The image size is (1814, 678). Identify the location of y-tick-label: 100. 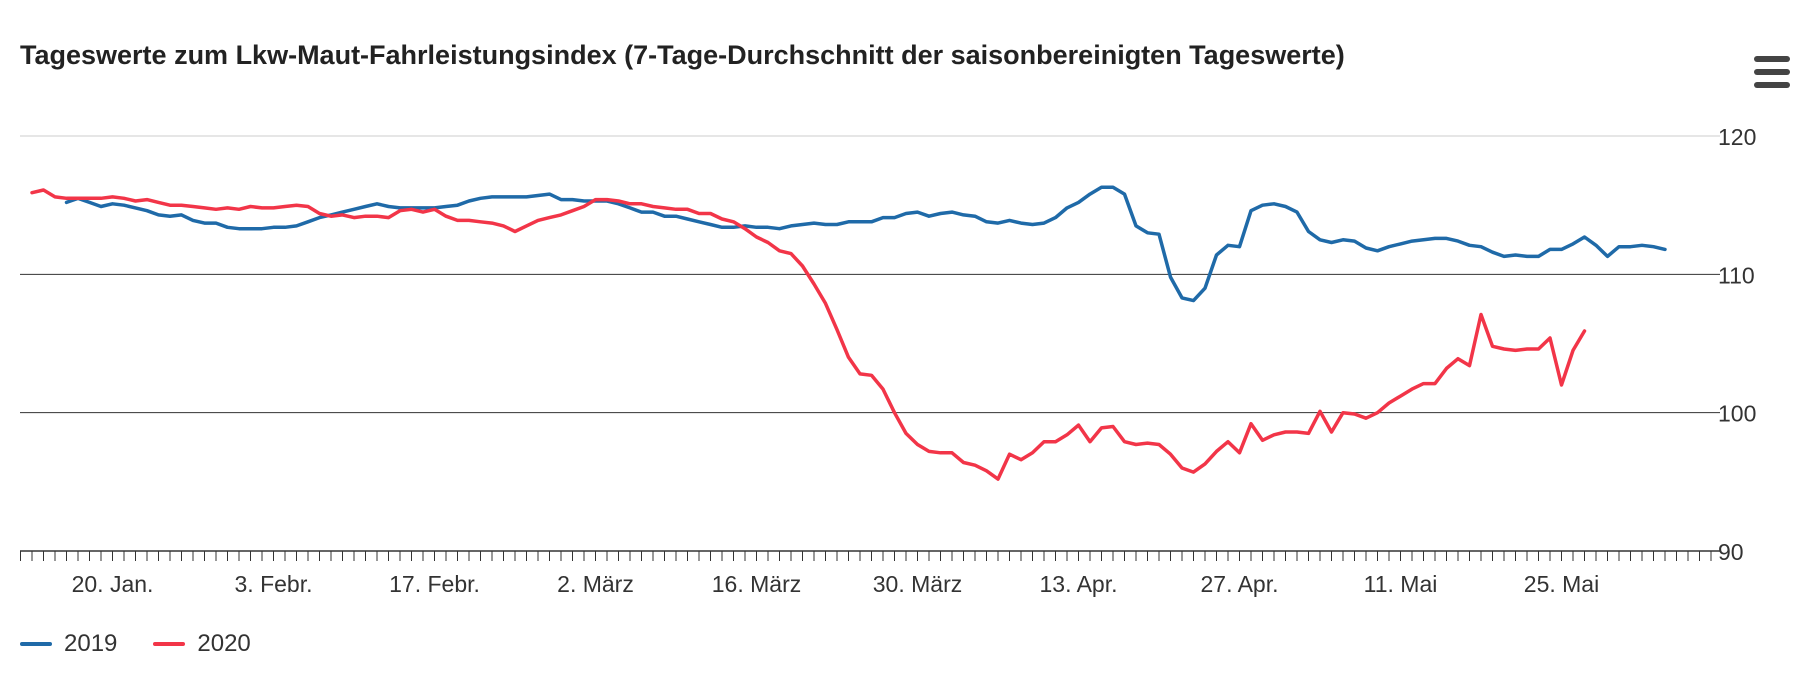
(1737, 414).